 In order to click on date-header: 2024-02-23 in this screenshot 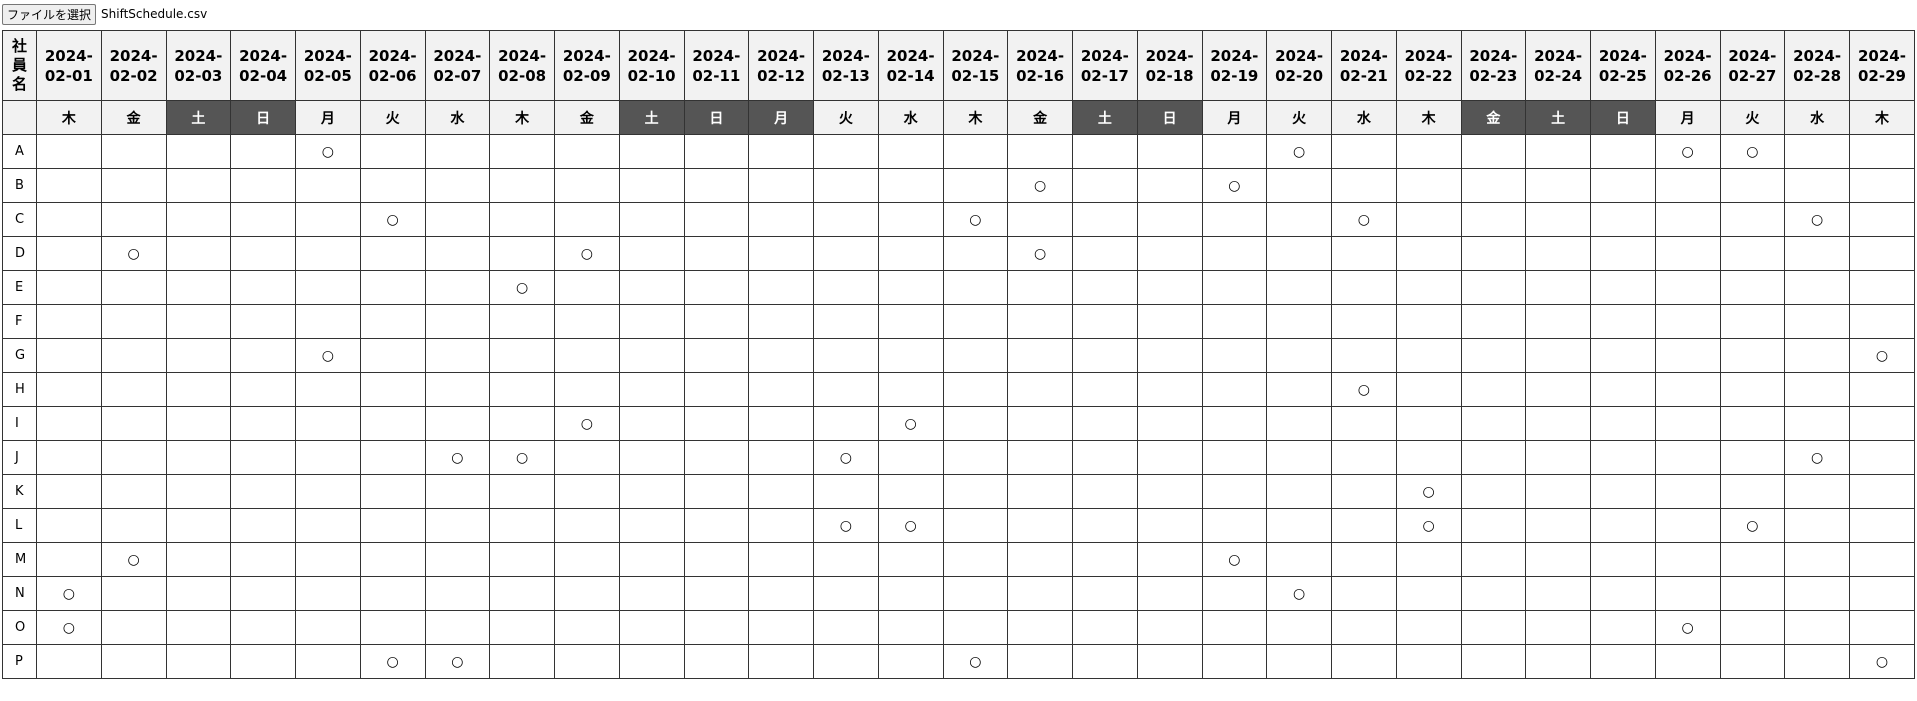, I will do `click(1493, 65)`.